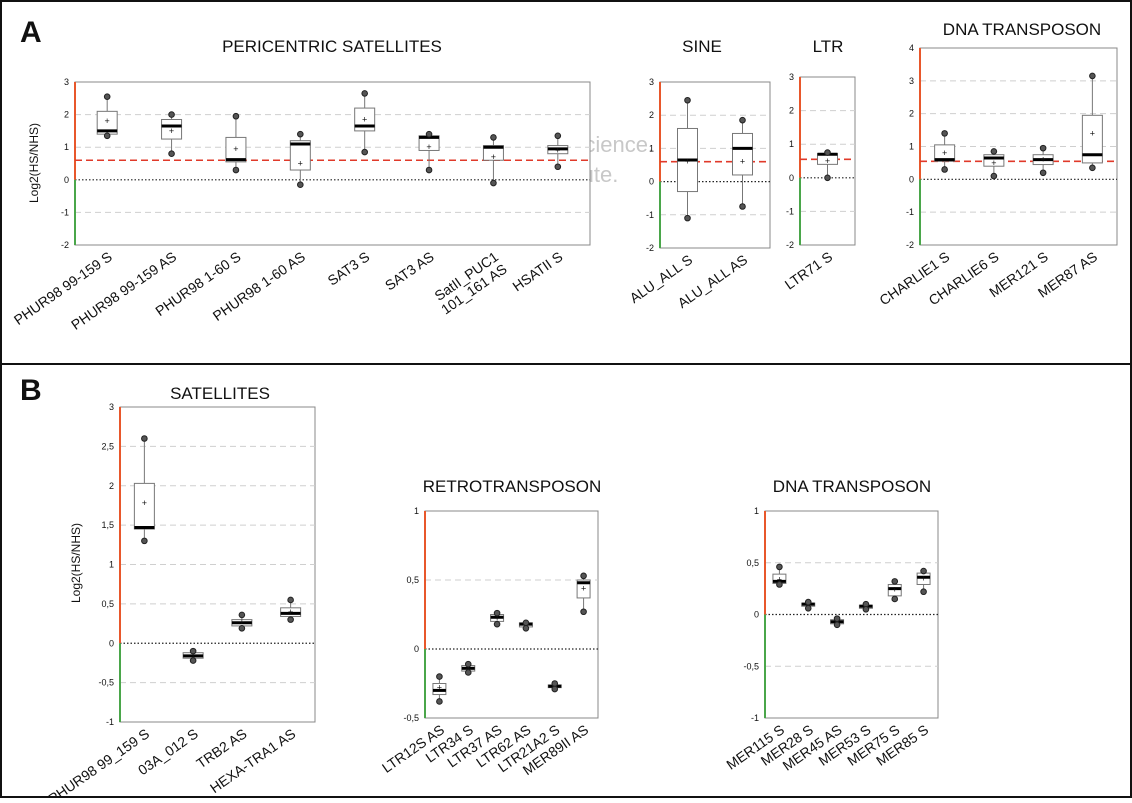 The image size is (1132, 803). Describe the element at coordinates (828, 46) in the screenshot. I see `chart-title: LTR` at that location.